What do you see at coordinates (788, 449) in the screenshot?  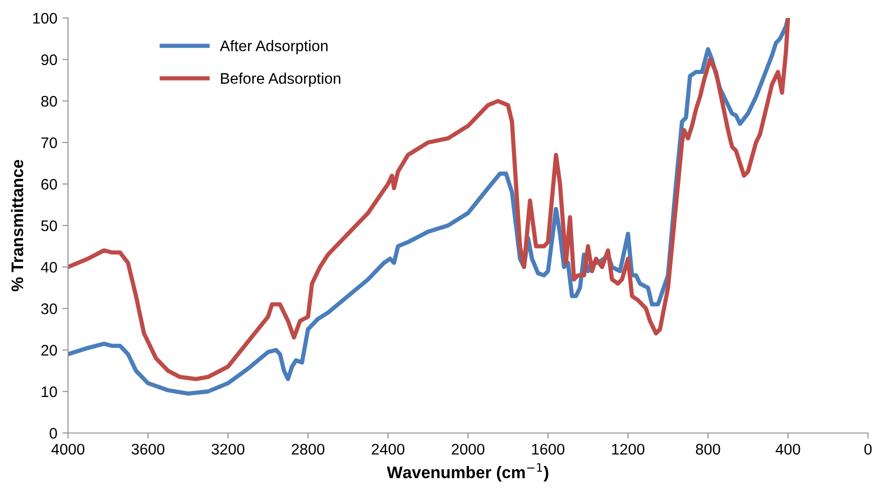 I see `x-tick-label: 400` at bounding box center [788, 449].